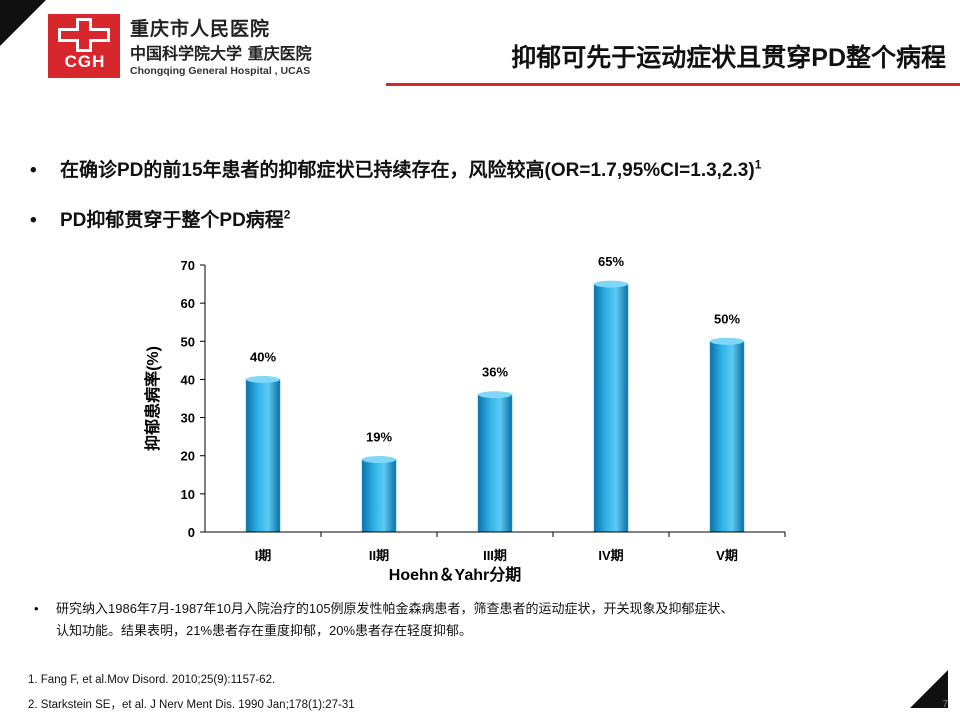 The image size is (960, 720). What do you see at coordinates (495, 555) in the screenshot?
I see `x-tick-label: III期` at bounding box center [495, 555].